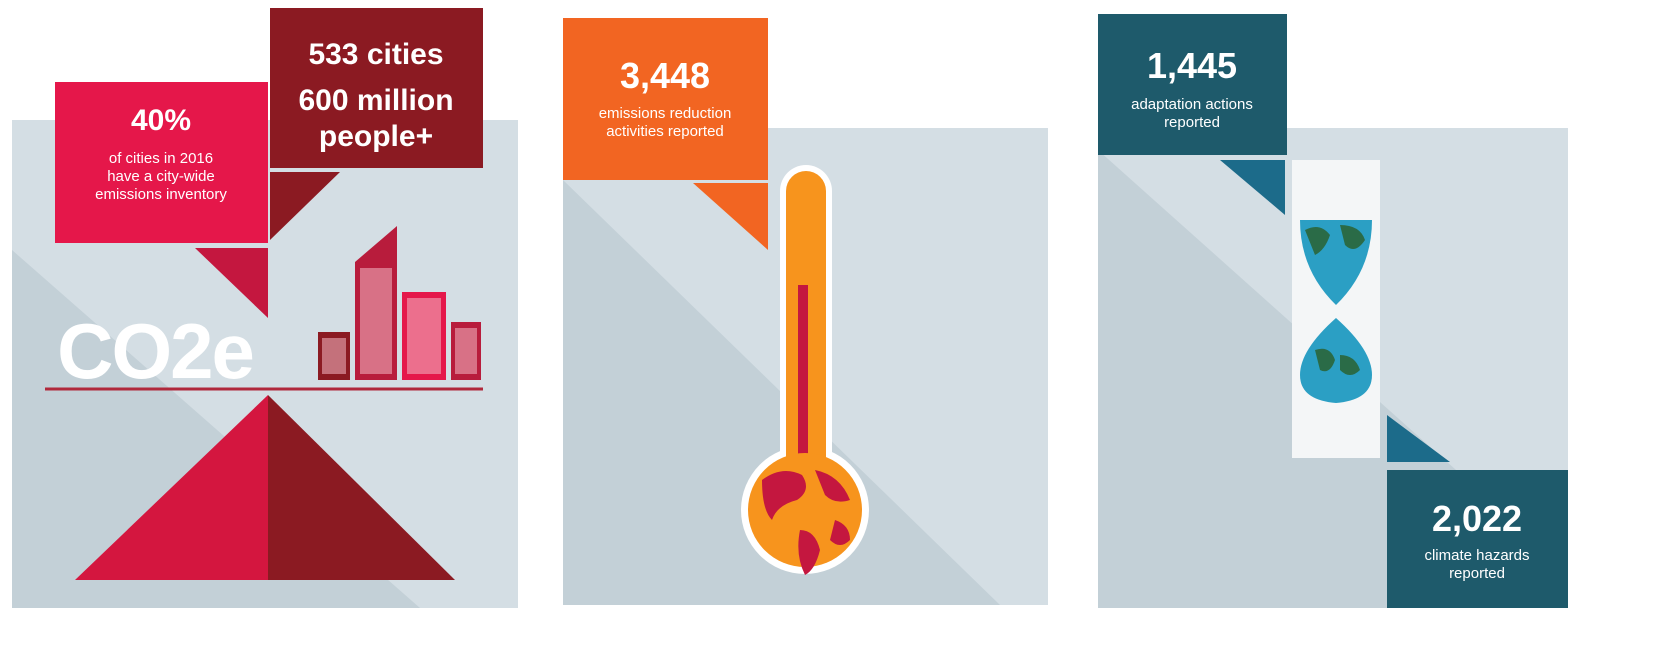  What do you see at coordinates (665, 131) in the screenshot?
I see `stat-text: activities reported` at bounding box center [665, 131].